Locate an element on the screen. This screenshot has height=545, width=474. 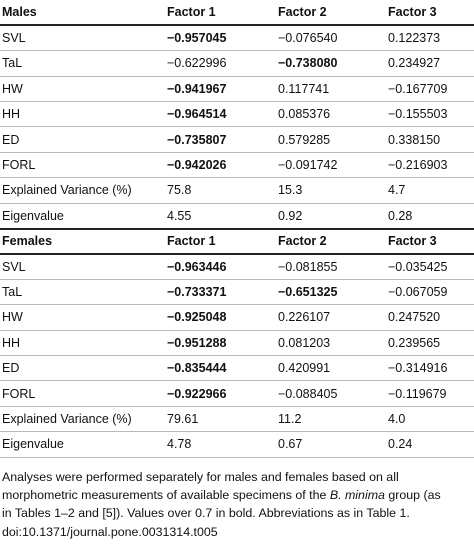
table-row: TaL −0.622996 −0.738080 0.234927 is located at coordinates (237, 63).